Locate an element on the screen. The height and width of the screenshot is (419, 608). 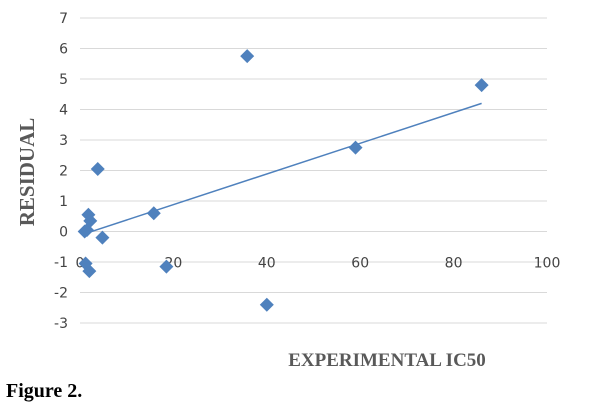
y-tick-label: 4 is located at coordinates (63, 111).